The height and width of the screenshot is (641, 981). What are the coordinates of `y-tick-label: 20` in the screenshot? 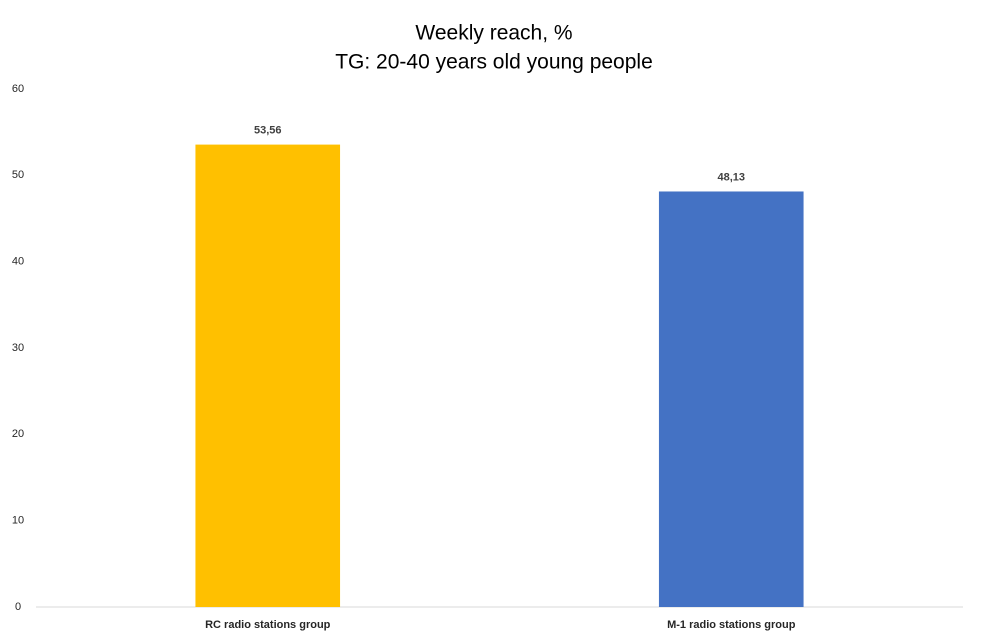 It's located at (18, 434).